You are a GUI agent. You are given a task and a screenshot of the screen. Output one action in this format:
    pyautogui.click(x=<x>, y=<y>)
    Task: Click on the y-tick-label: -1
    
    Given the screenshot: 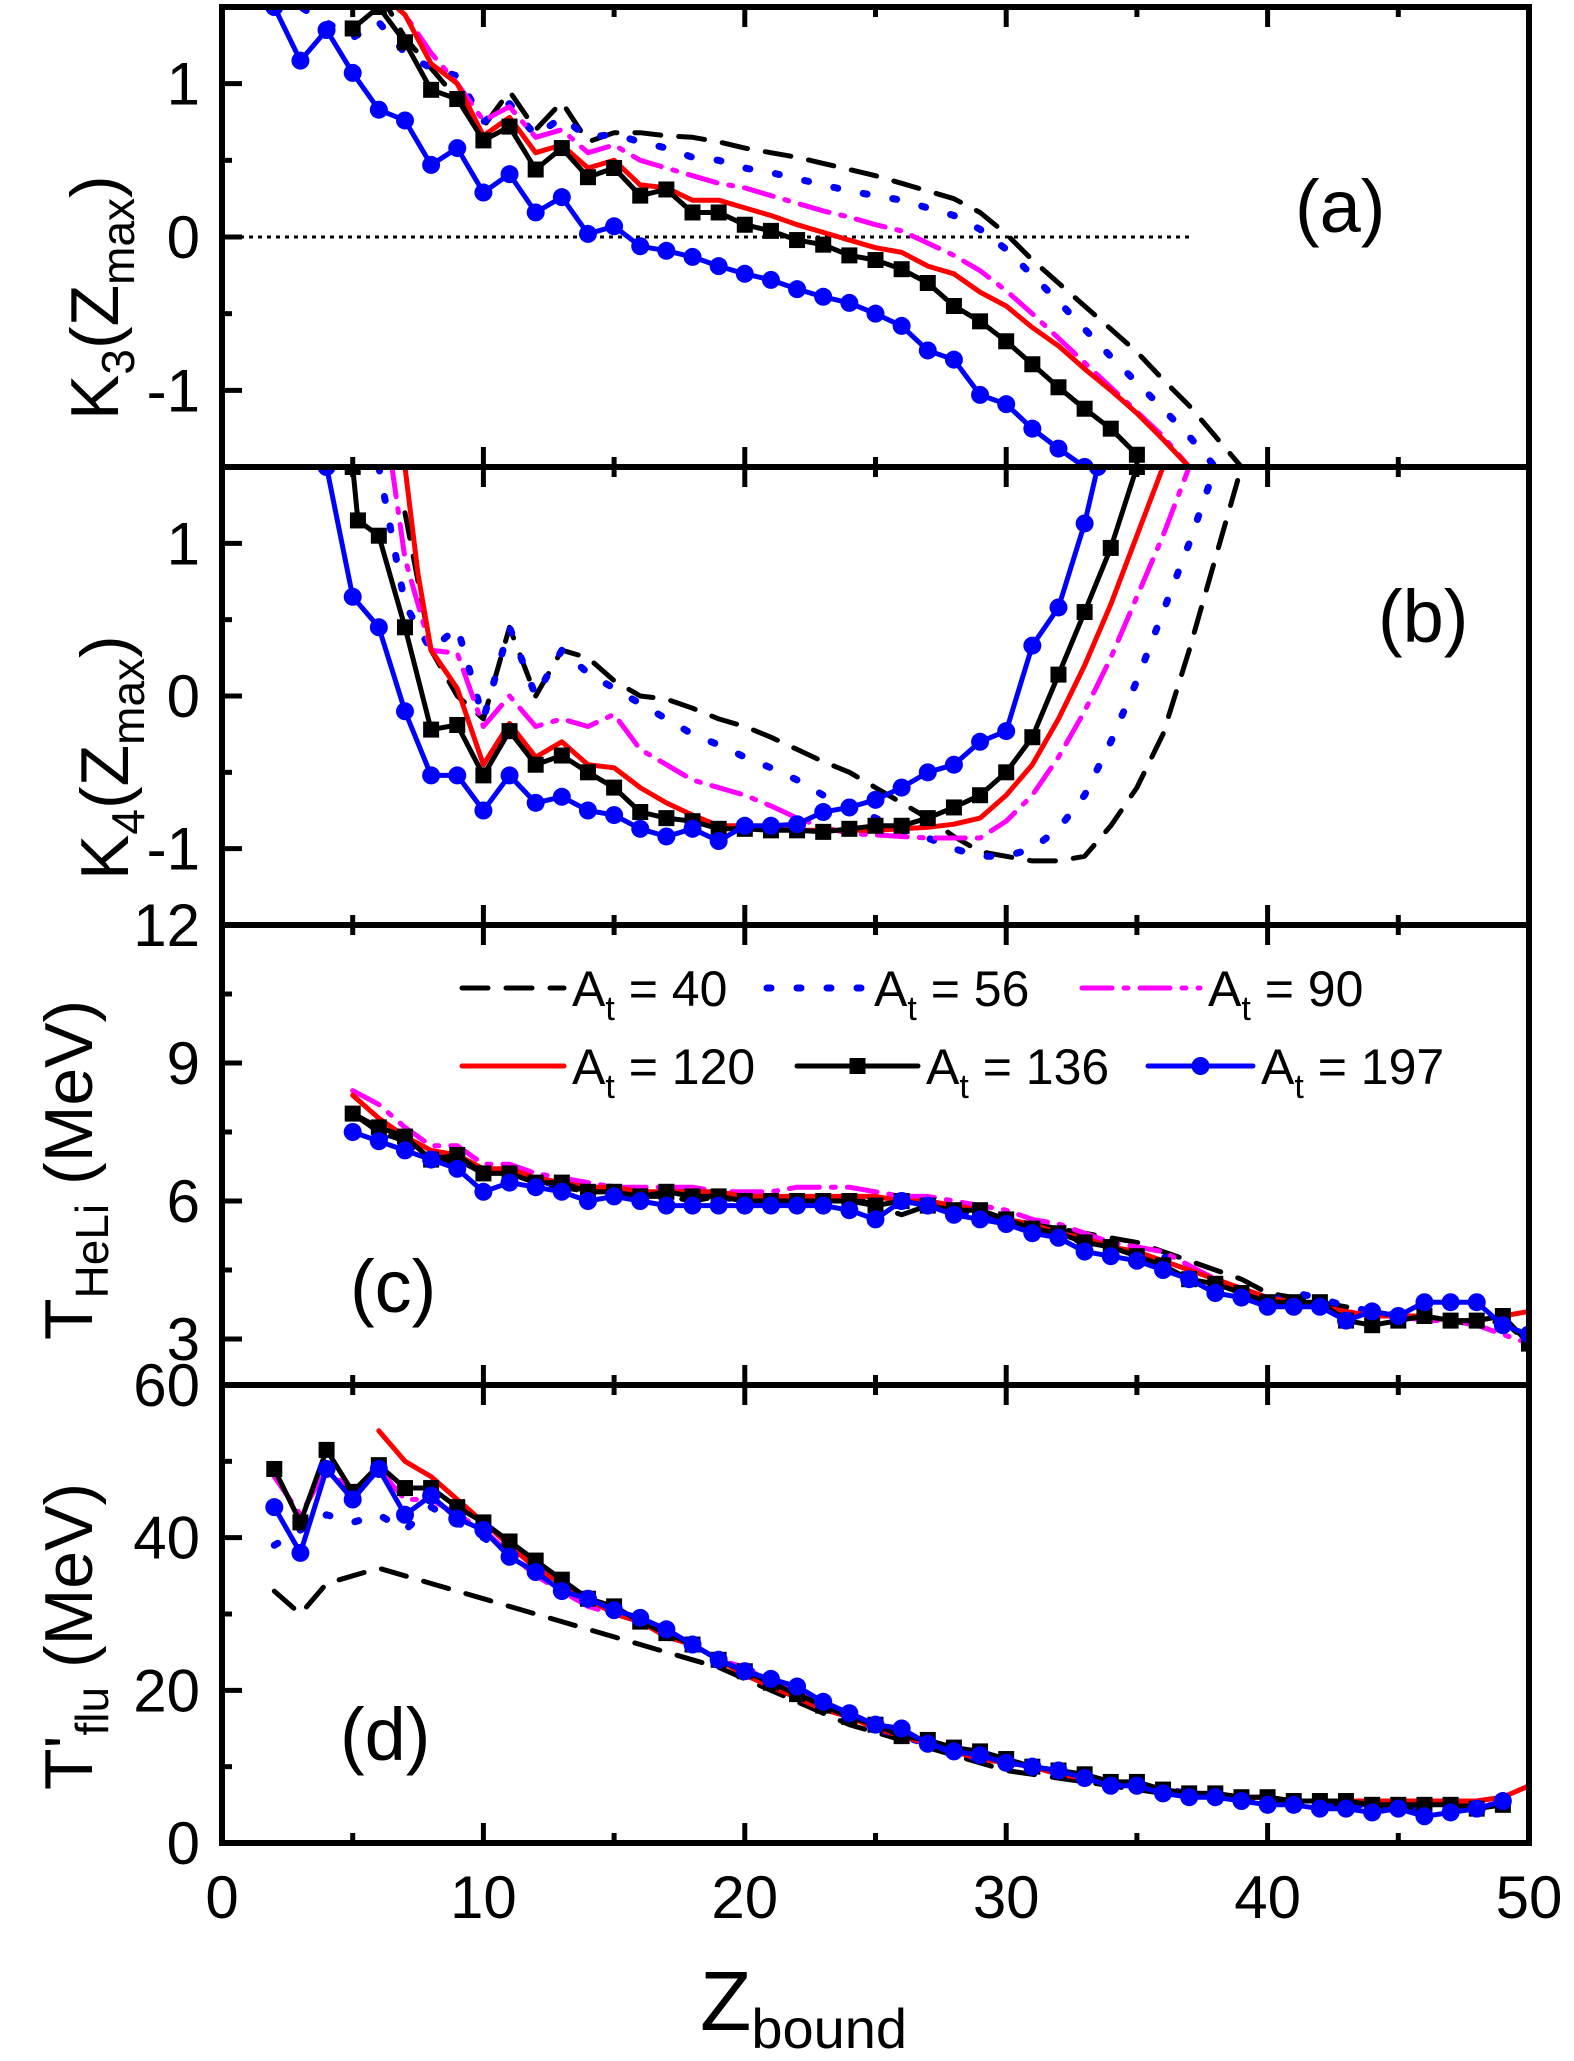 What is the action you would take?
    pyautogui.click(x=173, y=849)
    